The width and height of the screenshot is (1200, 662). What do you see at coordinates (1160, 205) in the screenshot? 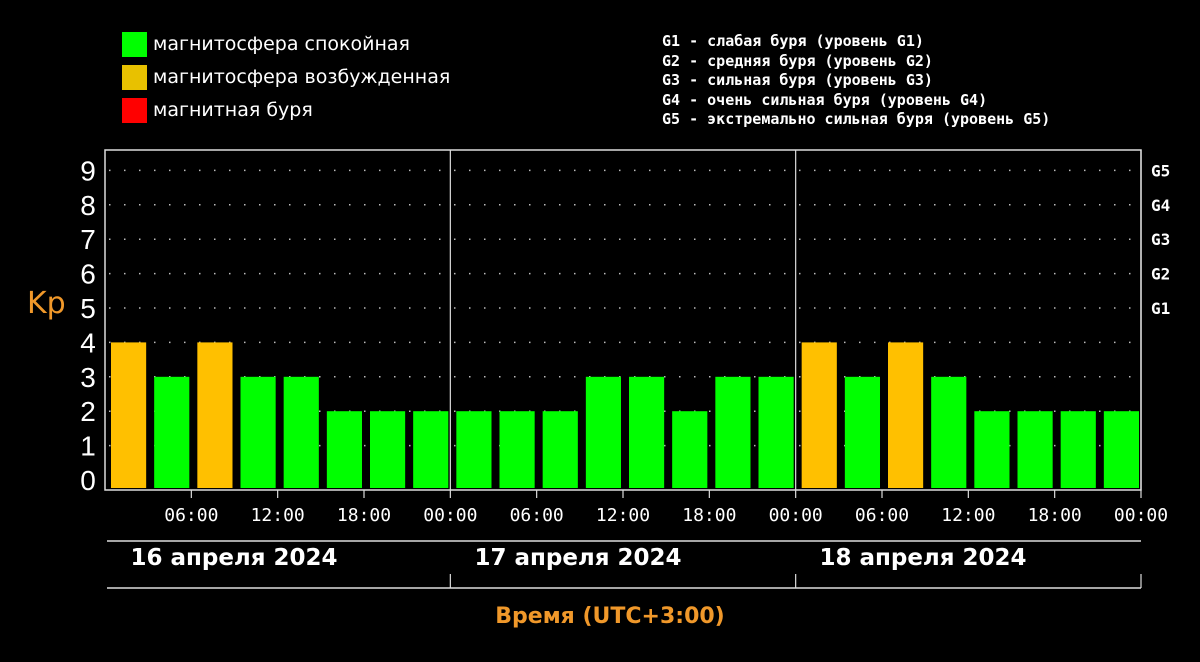
I see `g-level-label: G4` at bounding box center [1160, 205].